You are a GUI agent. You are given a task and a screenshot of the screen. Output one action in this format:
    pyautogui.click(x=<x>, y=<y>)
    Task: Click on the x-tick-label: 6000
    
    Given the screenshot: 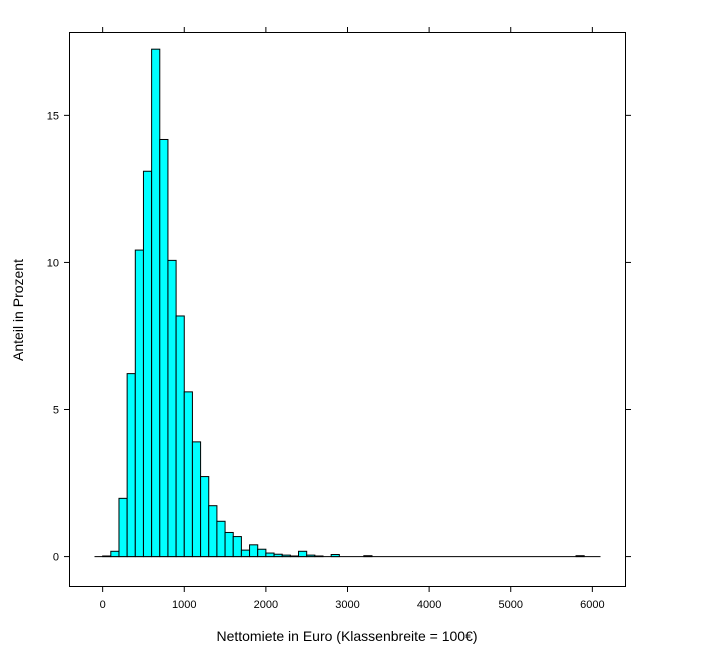 What is the action you would take?
    pyautogui.click(x=592, y=605)
    